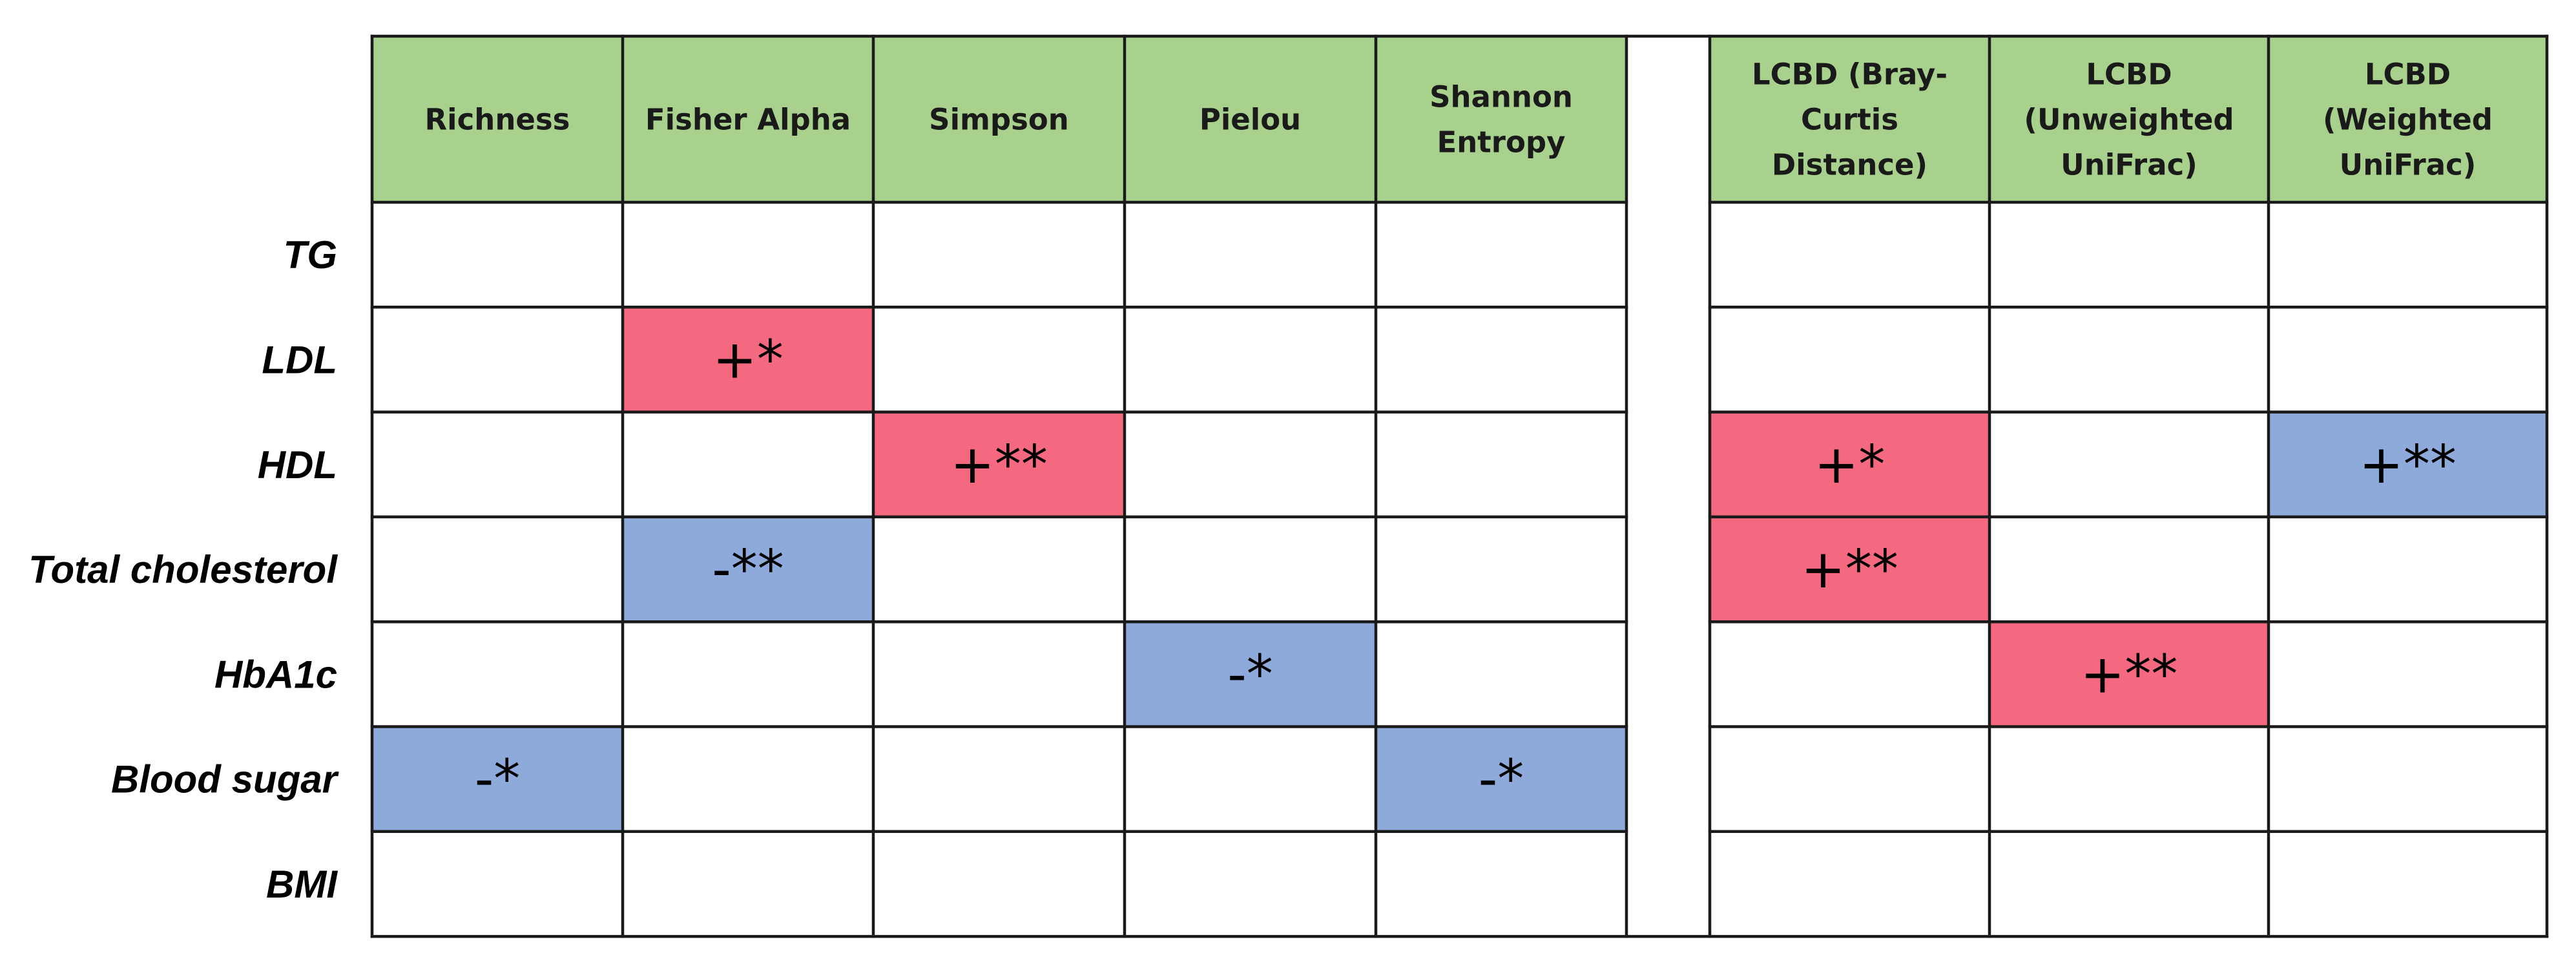 This screenshot has width=2576, height=968. Describe the element at coordinates (225, 779) in the screenshot. I see `row-label-blood-sugar: Blood sugar` at that location.